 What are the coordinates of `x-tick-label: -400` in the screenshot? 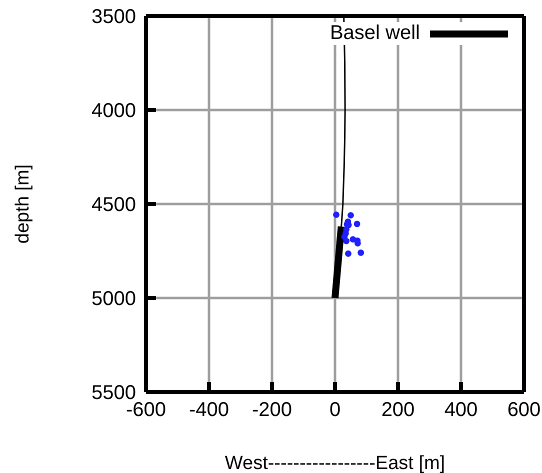 It's located at (209, 410).